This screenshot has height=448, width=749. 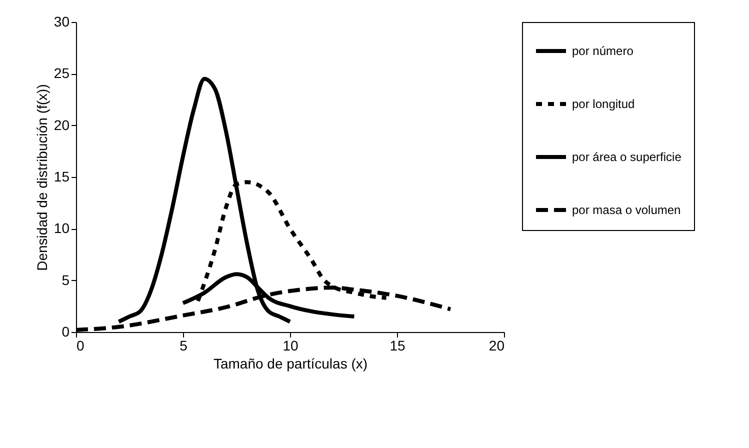 I want to click on y-tick-label: 30, so click(x=62, y=22).